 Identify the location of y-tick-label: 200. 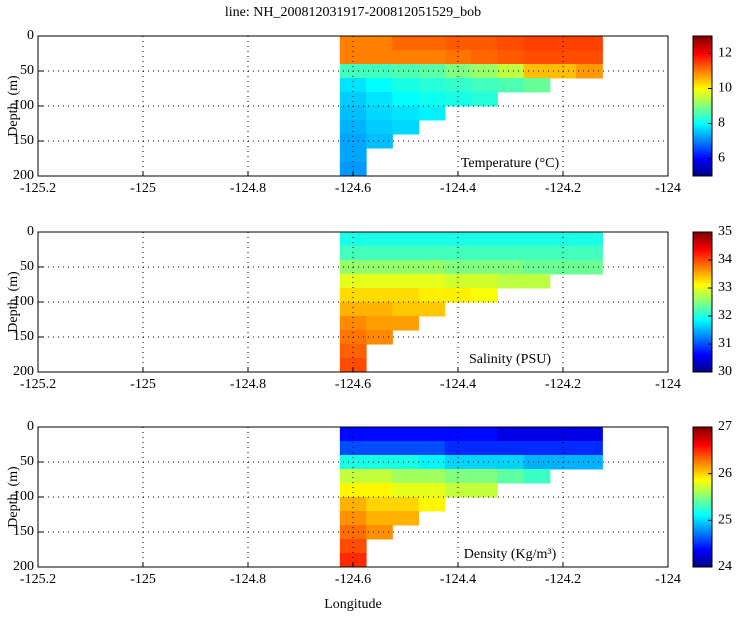
(23, 175).